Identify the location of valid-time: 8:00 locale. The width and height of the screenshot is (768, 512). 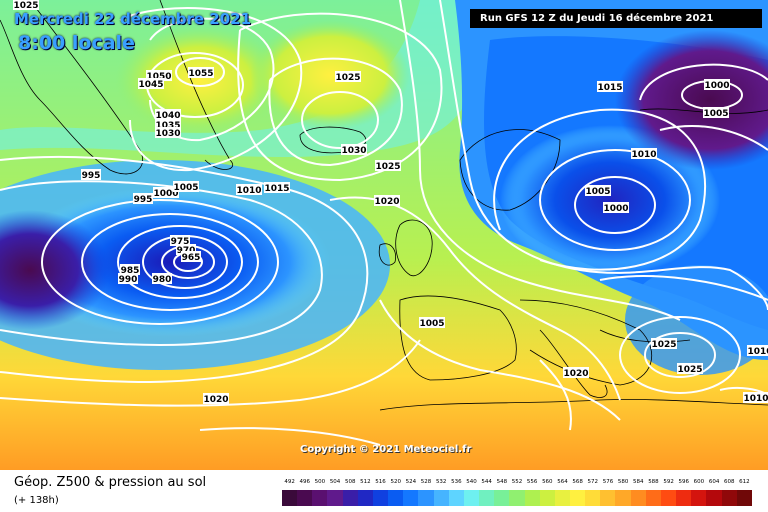
(76, 43).